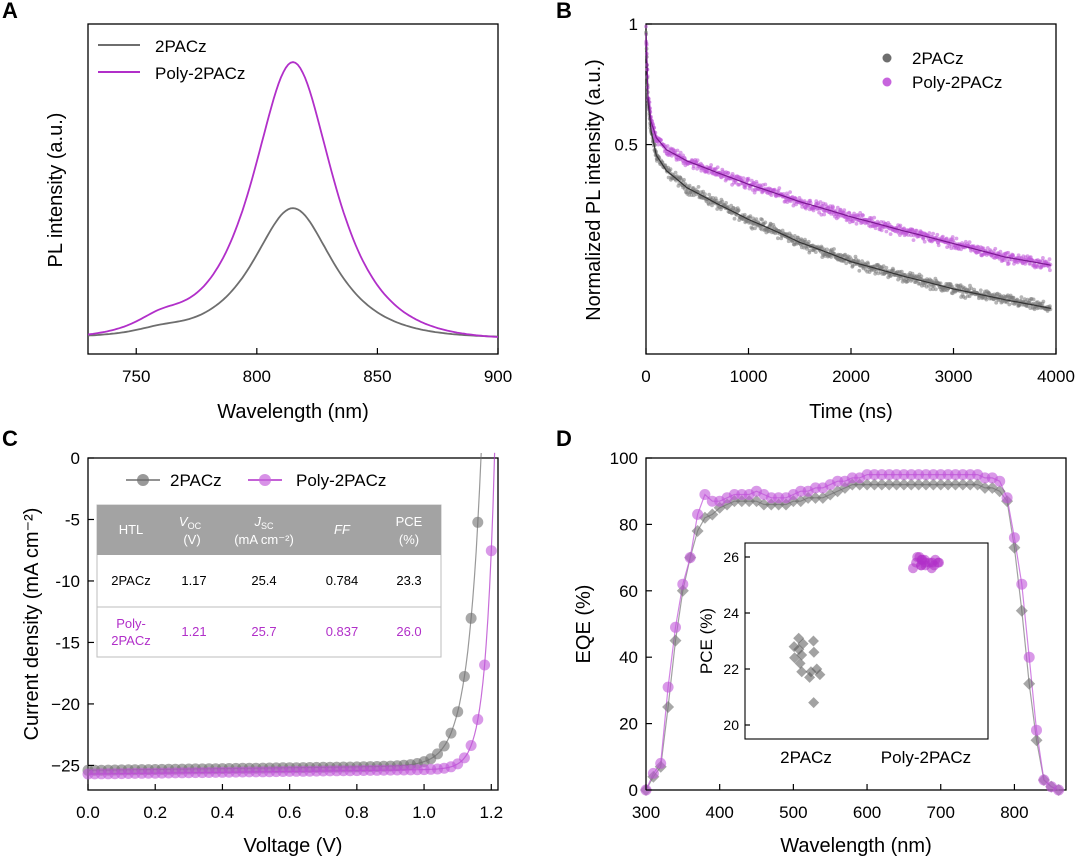  What do you see at coordinates (293, 272) in the screenshot?
I see `series-line-2pacz` at bounding box center [293, 272].